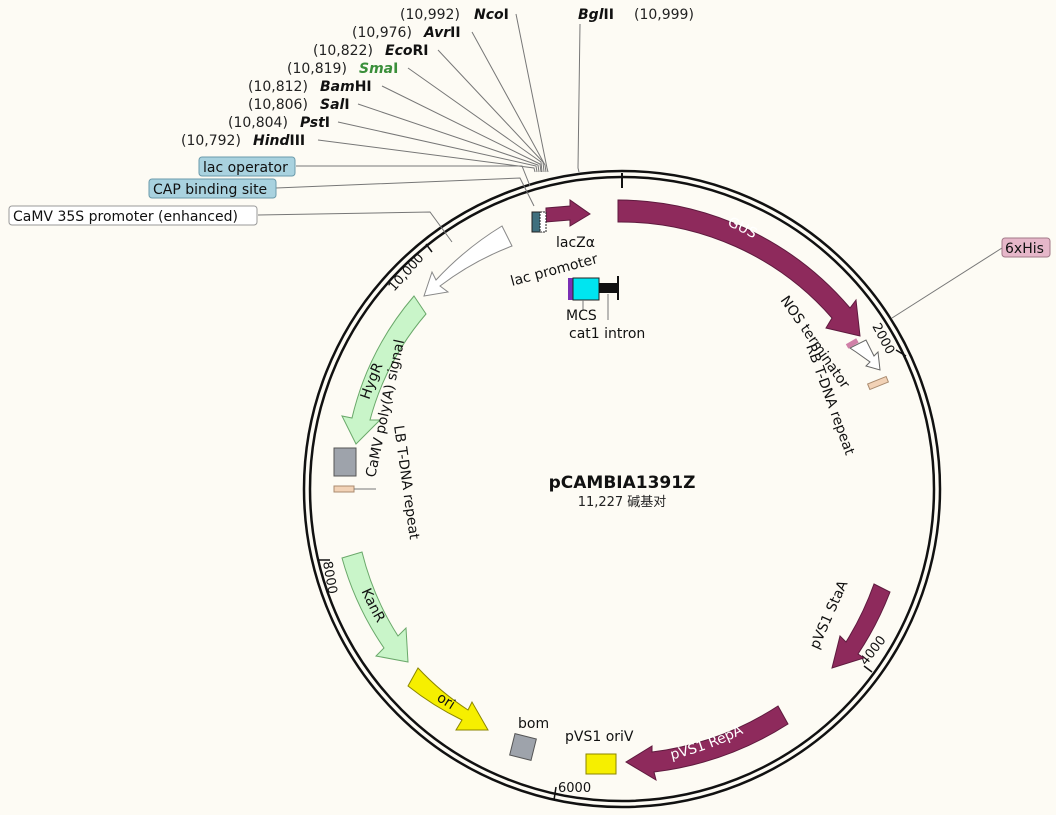 The width and height of the screenshot is (1056, 815). Describe the element at coordinates (278, 105) in the screenshot. I see `svg-text: (10,806)` at that location.